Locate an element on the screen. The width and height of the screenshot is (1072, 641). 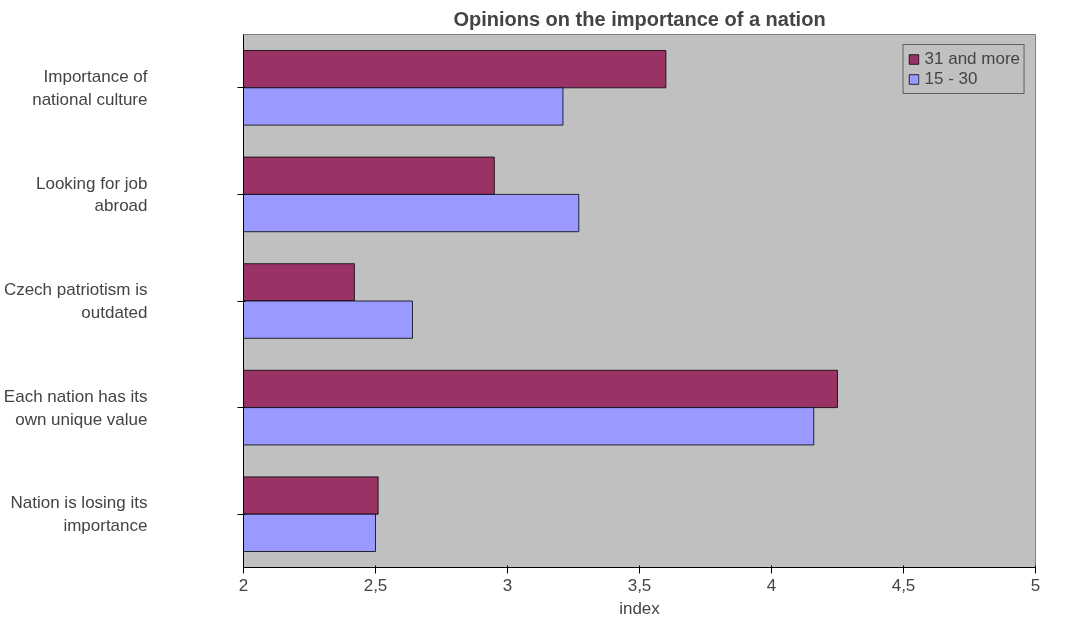
x-tick-label: 3 is located at coordinates (507, 585).